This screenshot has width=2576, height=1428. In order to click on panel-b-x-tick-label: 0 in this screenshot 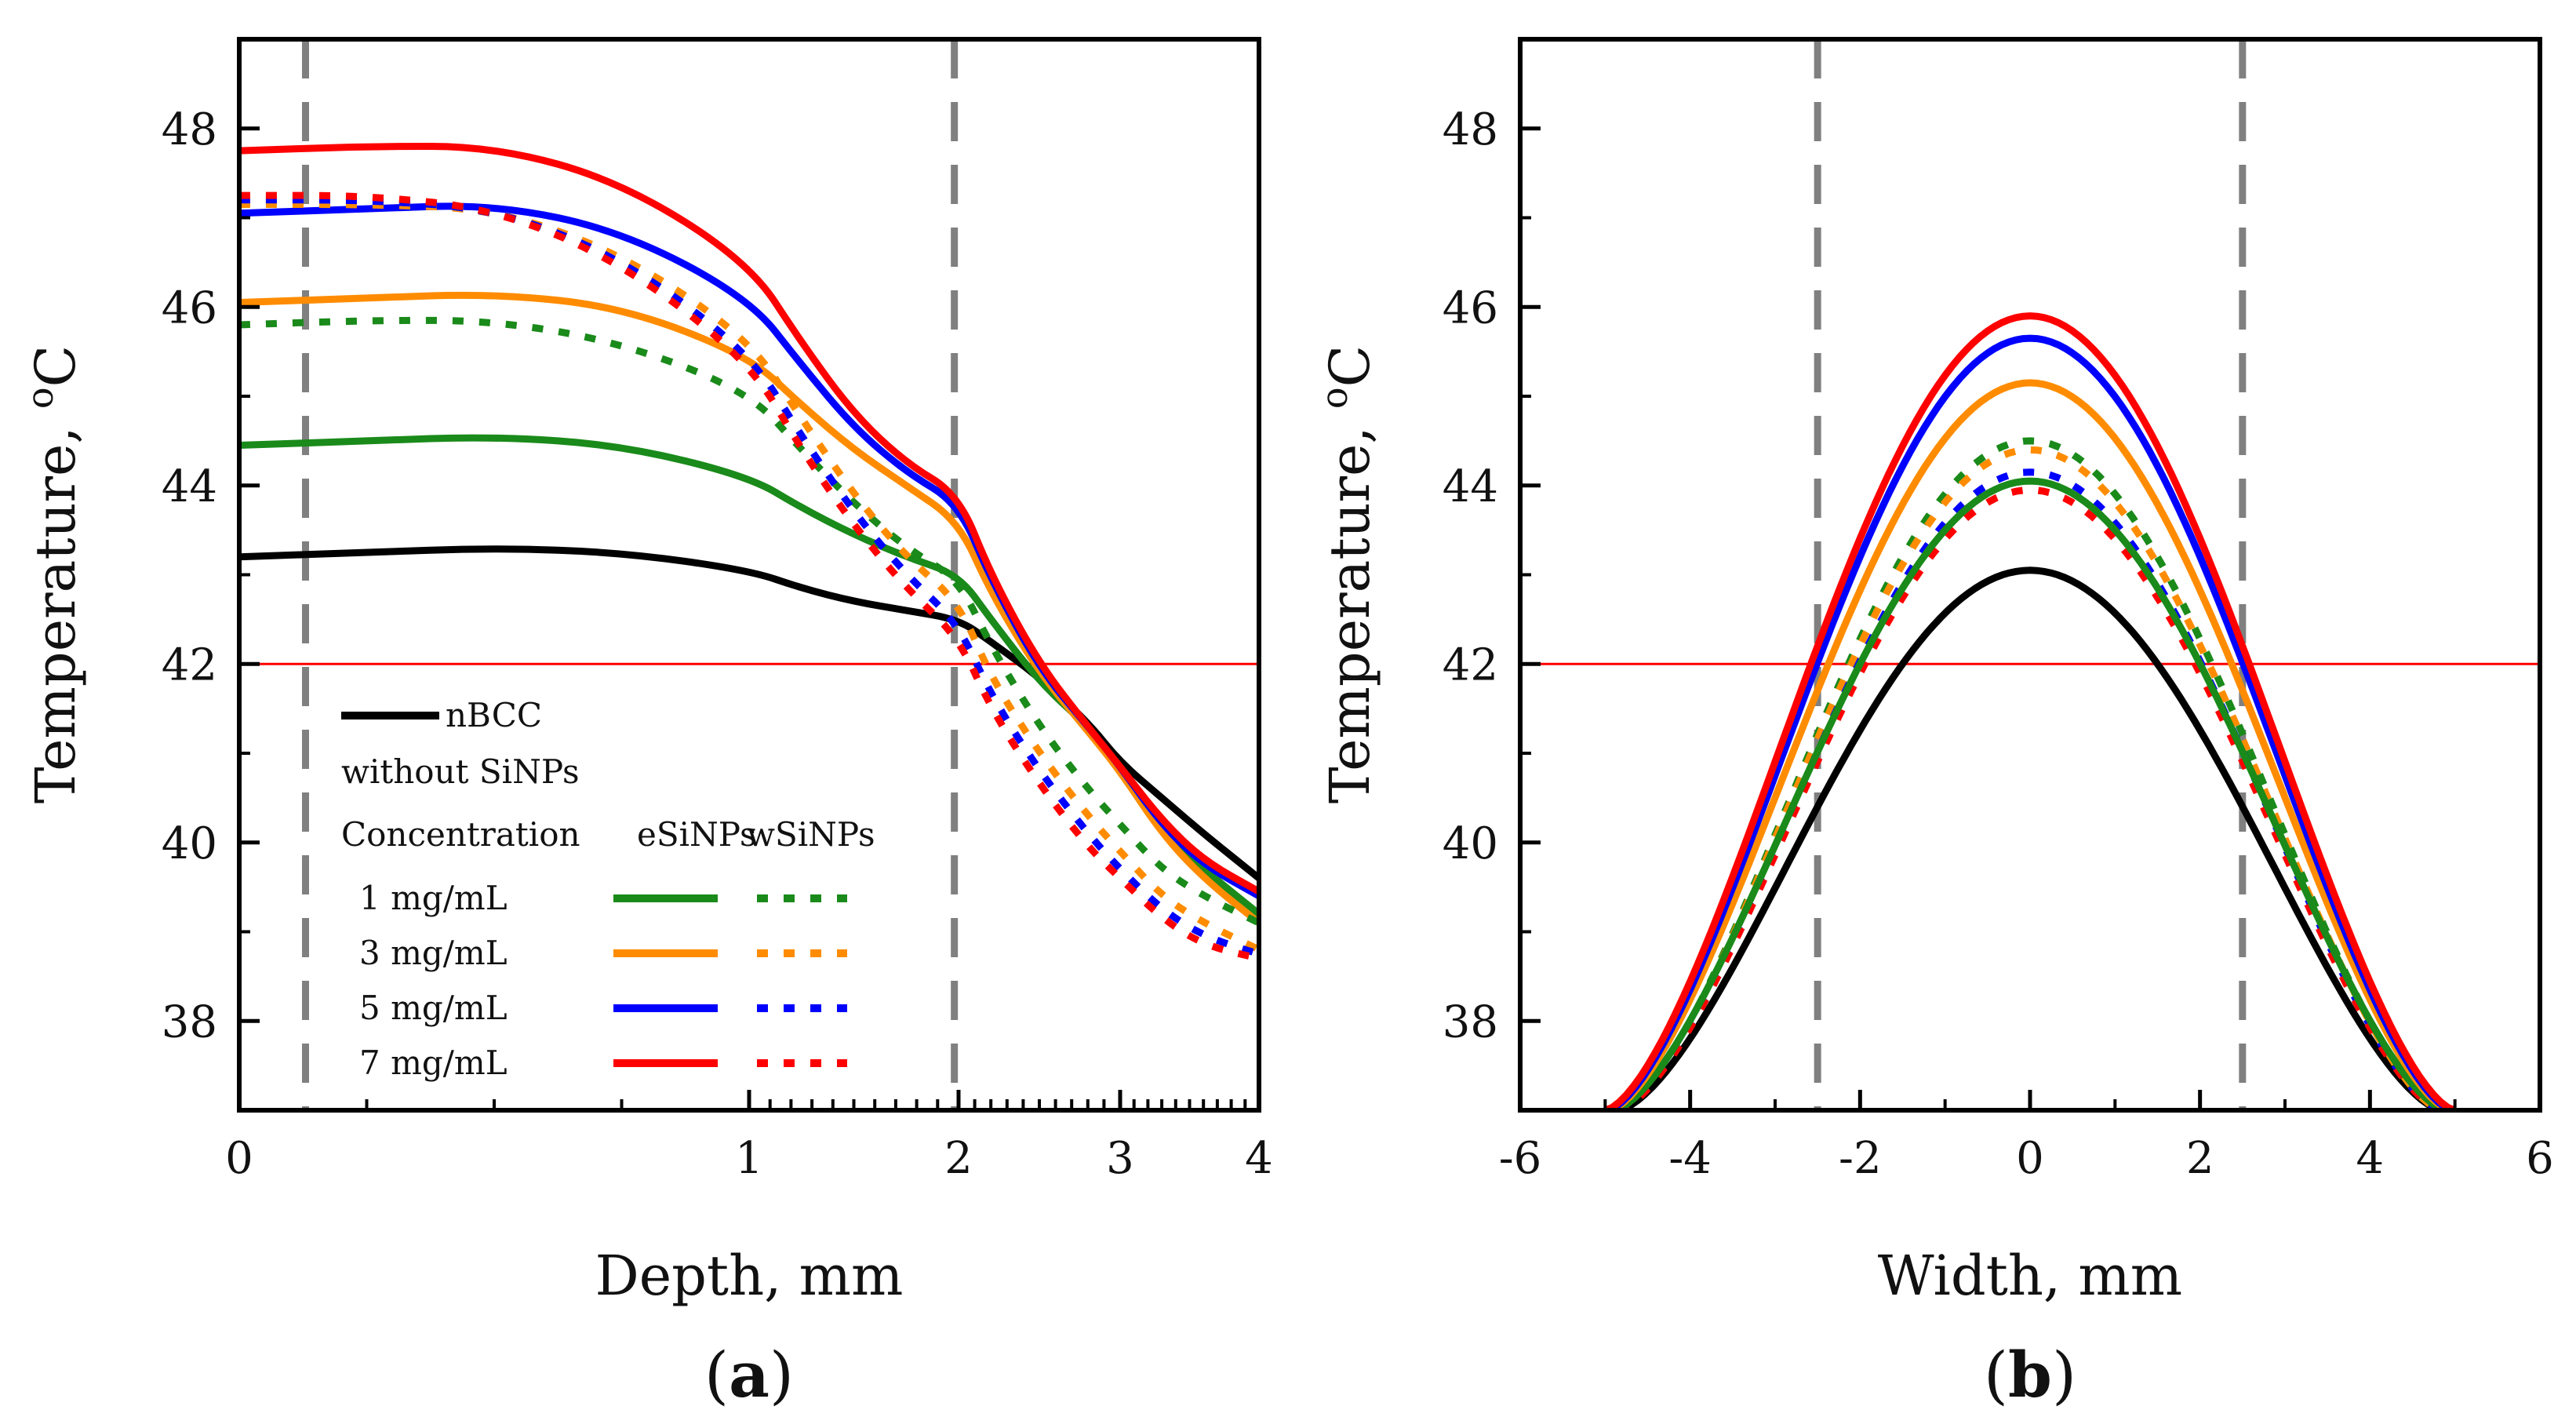, I will do `click(2030, 1158)`.